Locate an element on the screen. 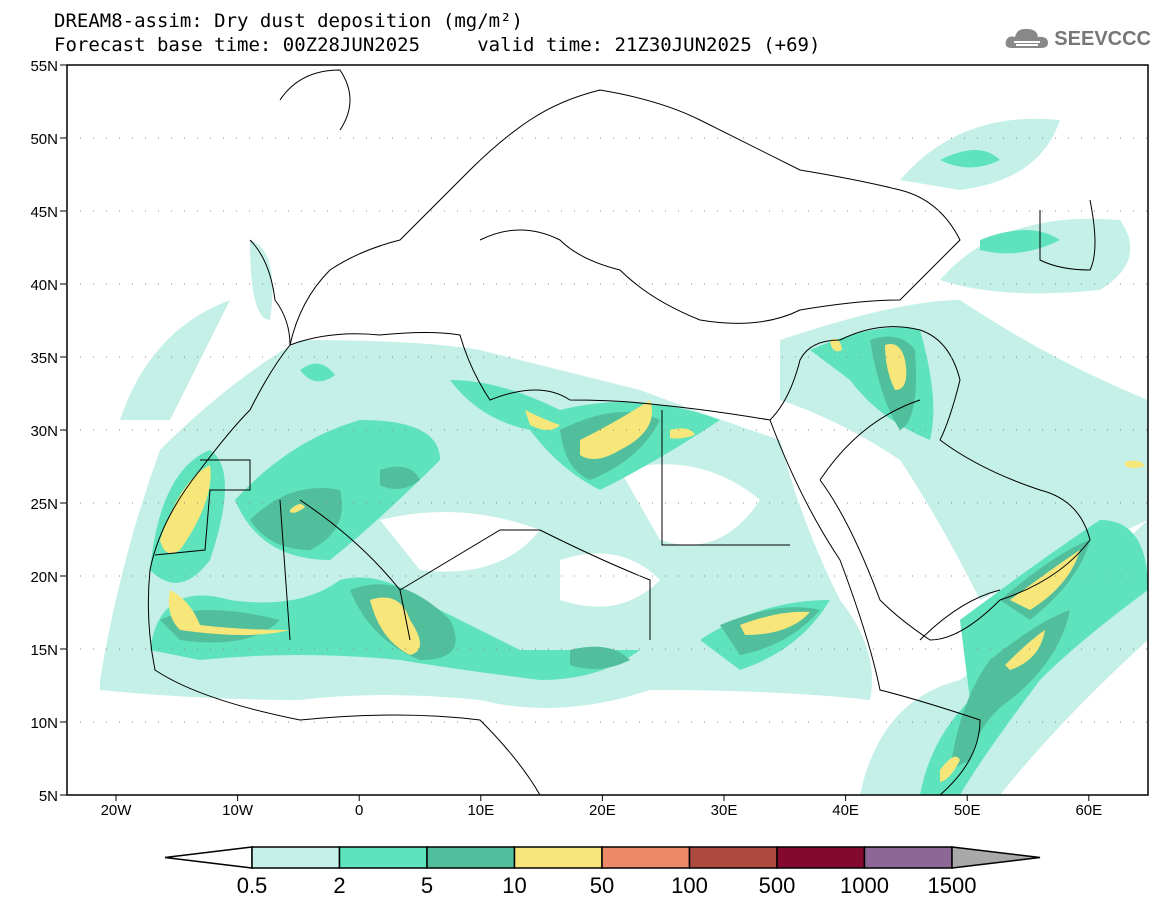 Image resolution: width=1165 pixels, height=907 pixels. lon-label: 60E is located at coordinates (1088, 810).